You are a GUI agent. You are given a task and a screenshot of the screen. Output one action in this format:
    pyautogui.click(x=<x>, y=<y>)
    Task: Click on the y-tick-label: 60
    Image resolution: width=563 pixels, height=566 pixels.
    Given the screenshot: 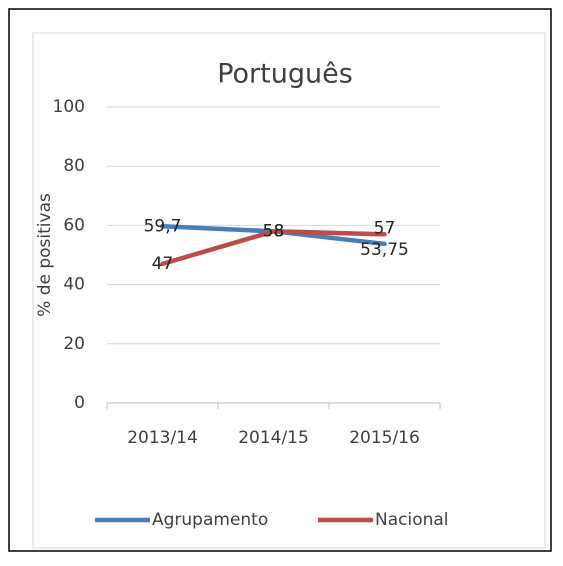 What is the action you would take?
    pyautogui.click(x=74, y=225)
    